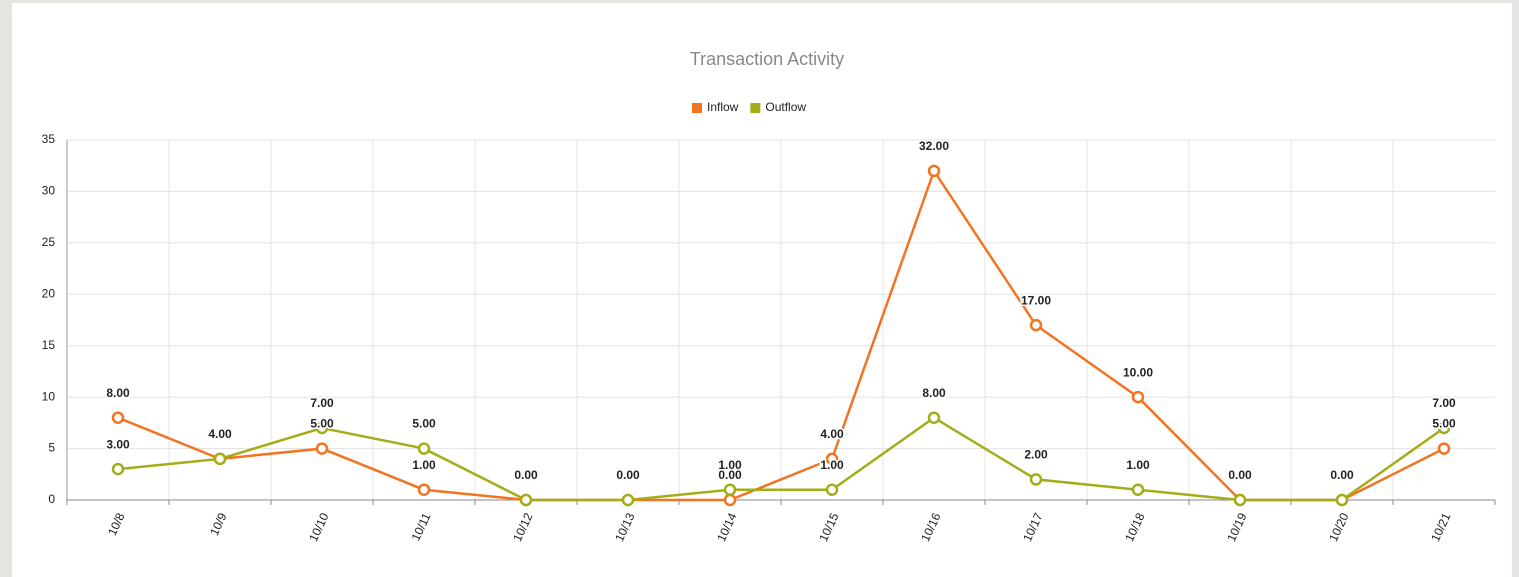  What do you see at coordinates (49, 242) in the screenshot?
I see `y-tick-label: 25` at bounding box center [49, 242].